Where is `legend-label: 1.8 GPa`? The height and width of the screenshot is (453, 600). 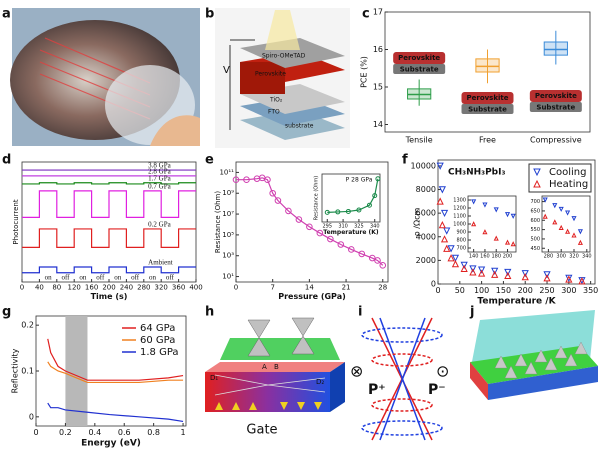 legend-label: 1.8 GPa is located at coordinates (159, 352).